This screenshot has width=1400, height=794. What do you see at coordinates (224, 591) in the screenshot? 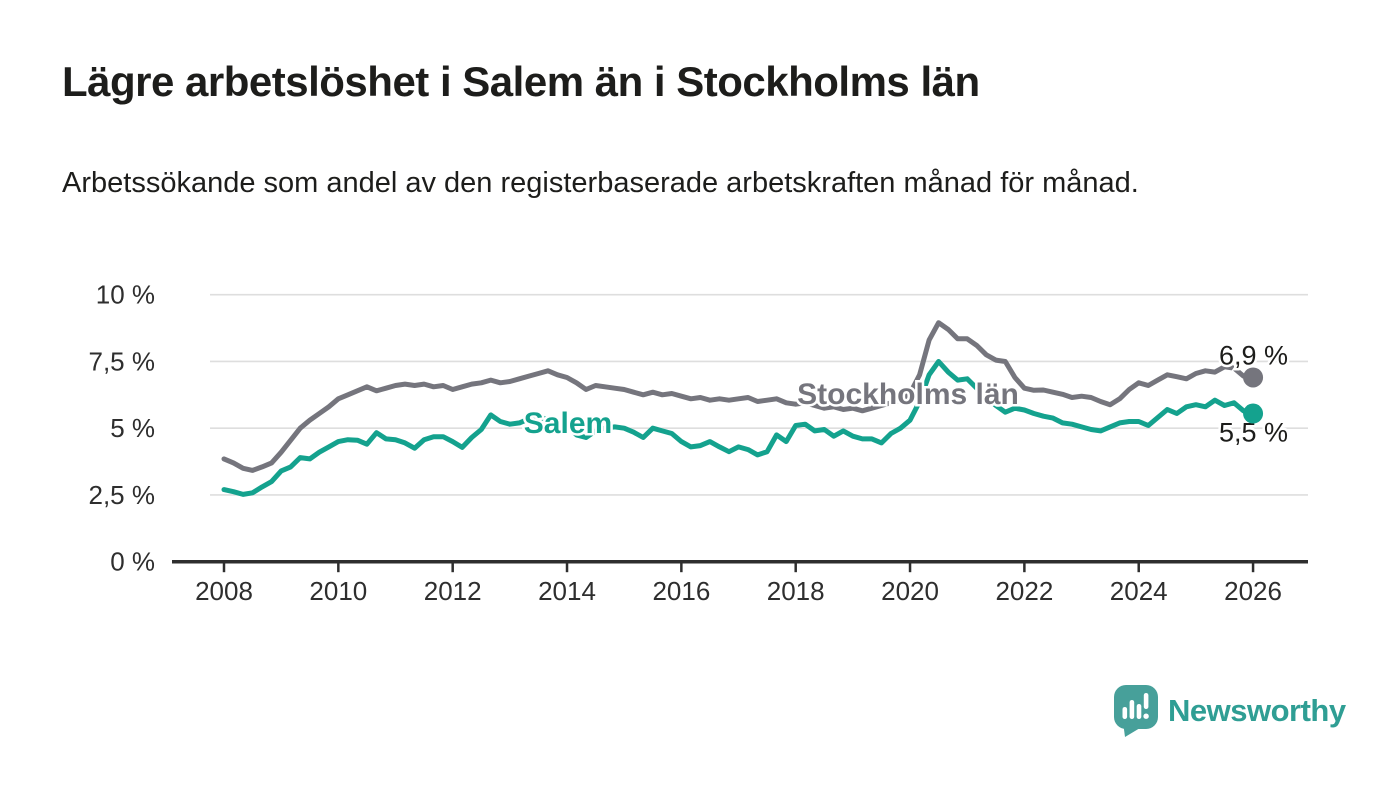
I see `x-axis-tick-label: 2008` at bounding box center [224, 591].